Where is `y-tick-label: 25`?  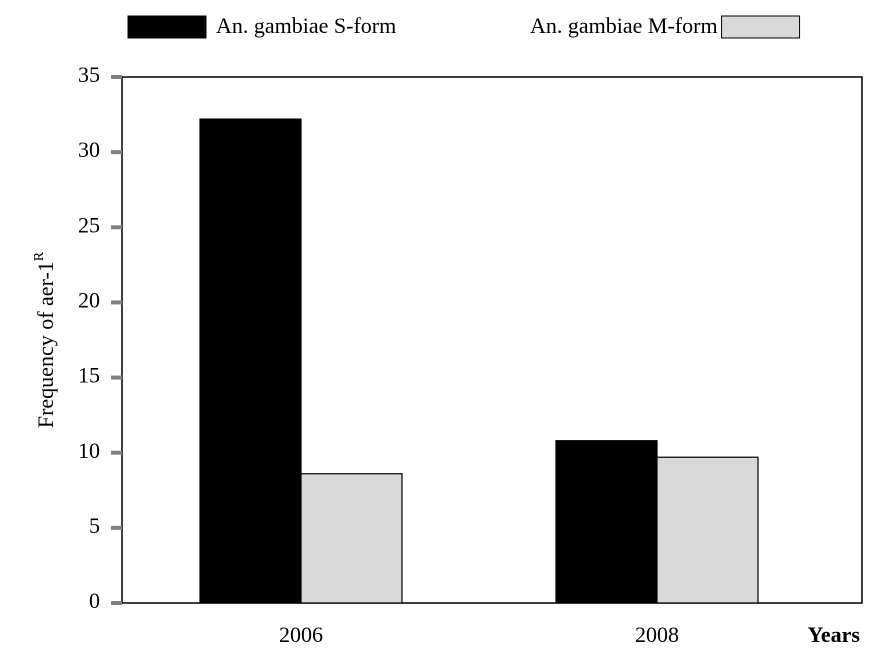 y-tick-label: 25 is located at coordinates (89, 224).